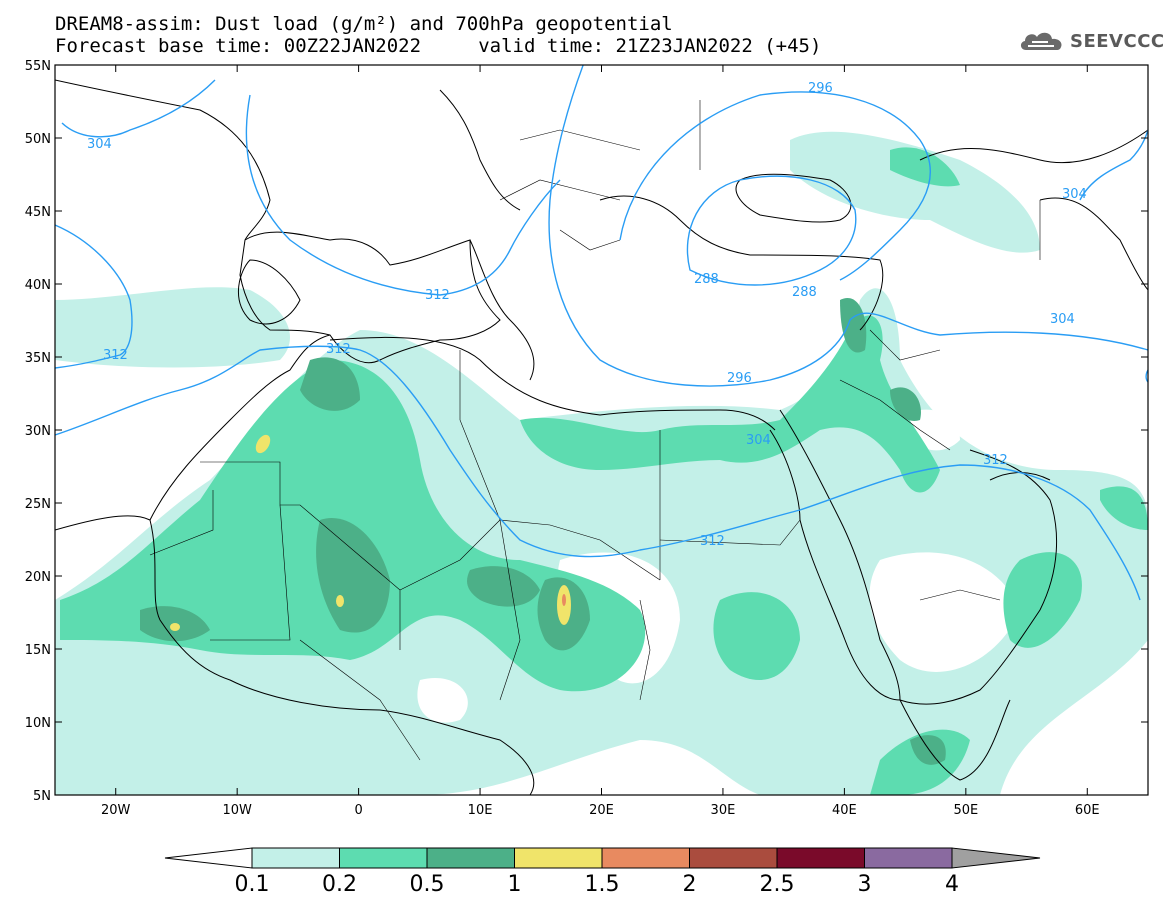 The width and height of the screenshot is (1165, 907). I want to click on lon-tick-label: 0, so click(358, 810).